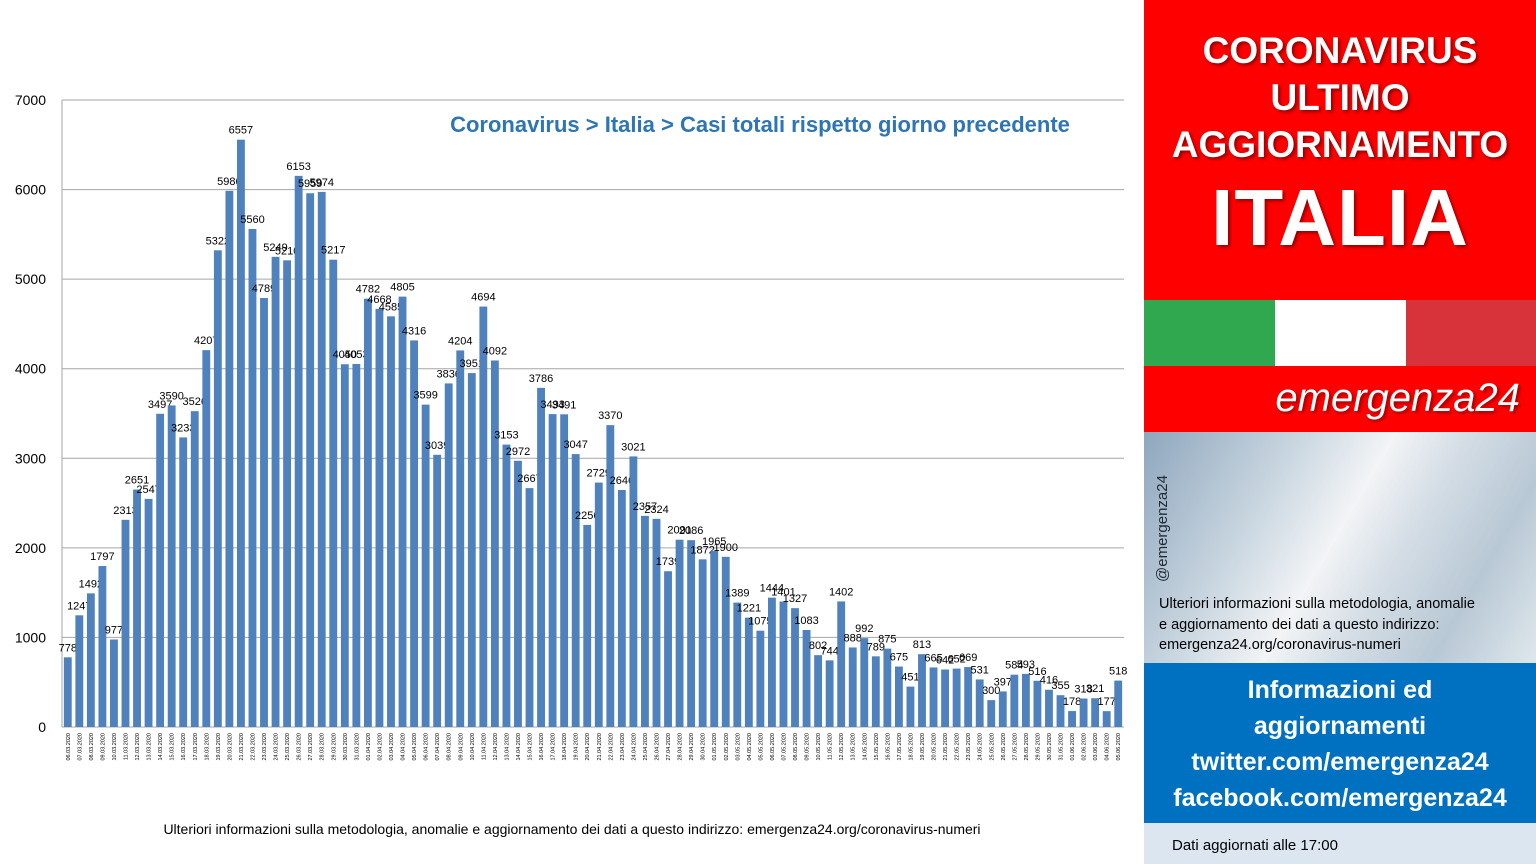  I want to click on social-line-2: aggiornamenti, so click(1340, 726).